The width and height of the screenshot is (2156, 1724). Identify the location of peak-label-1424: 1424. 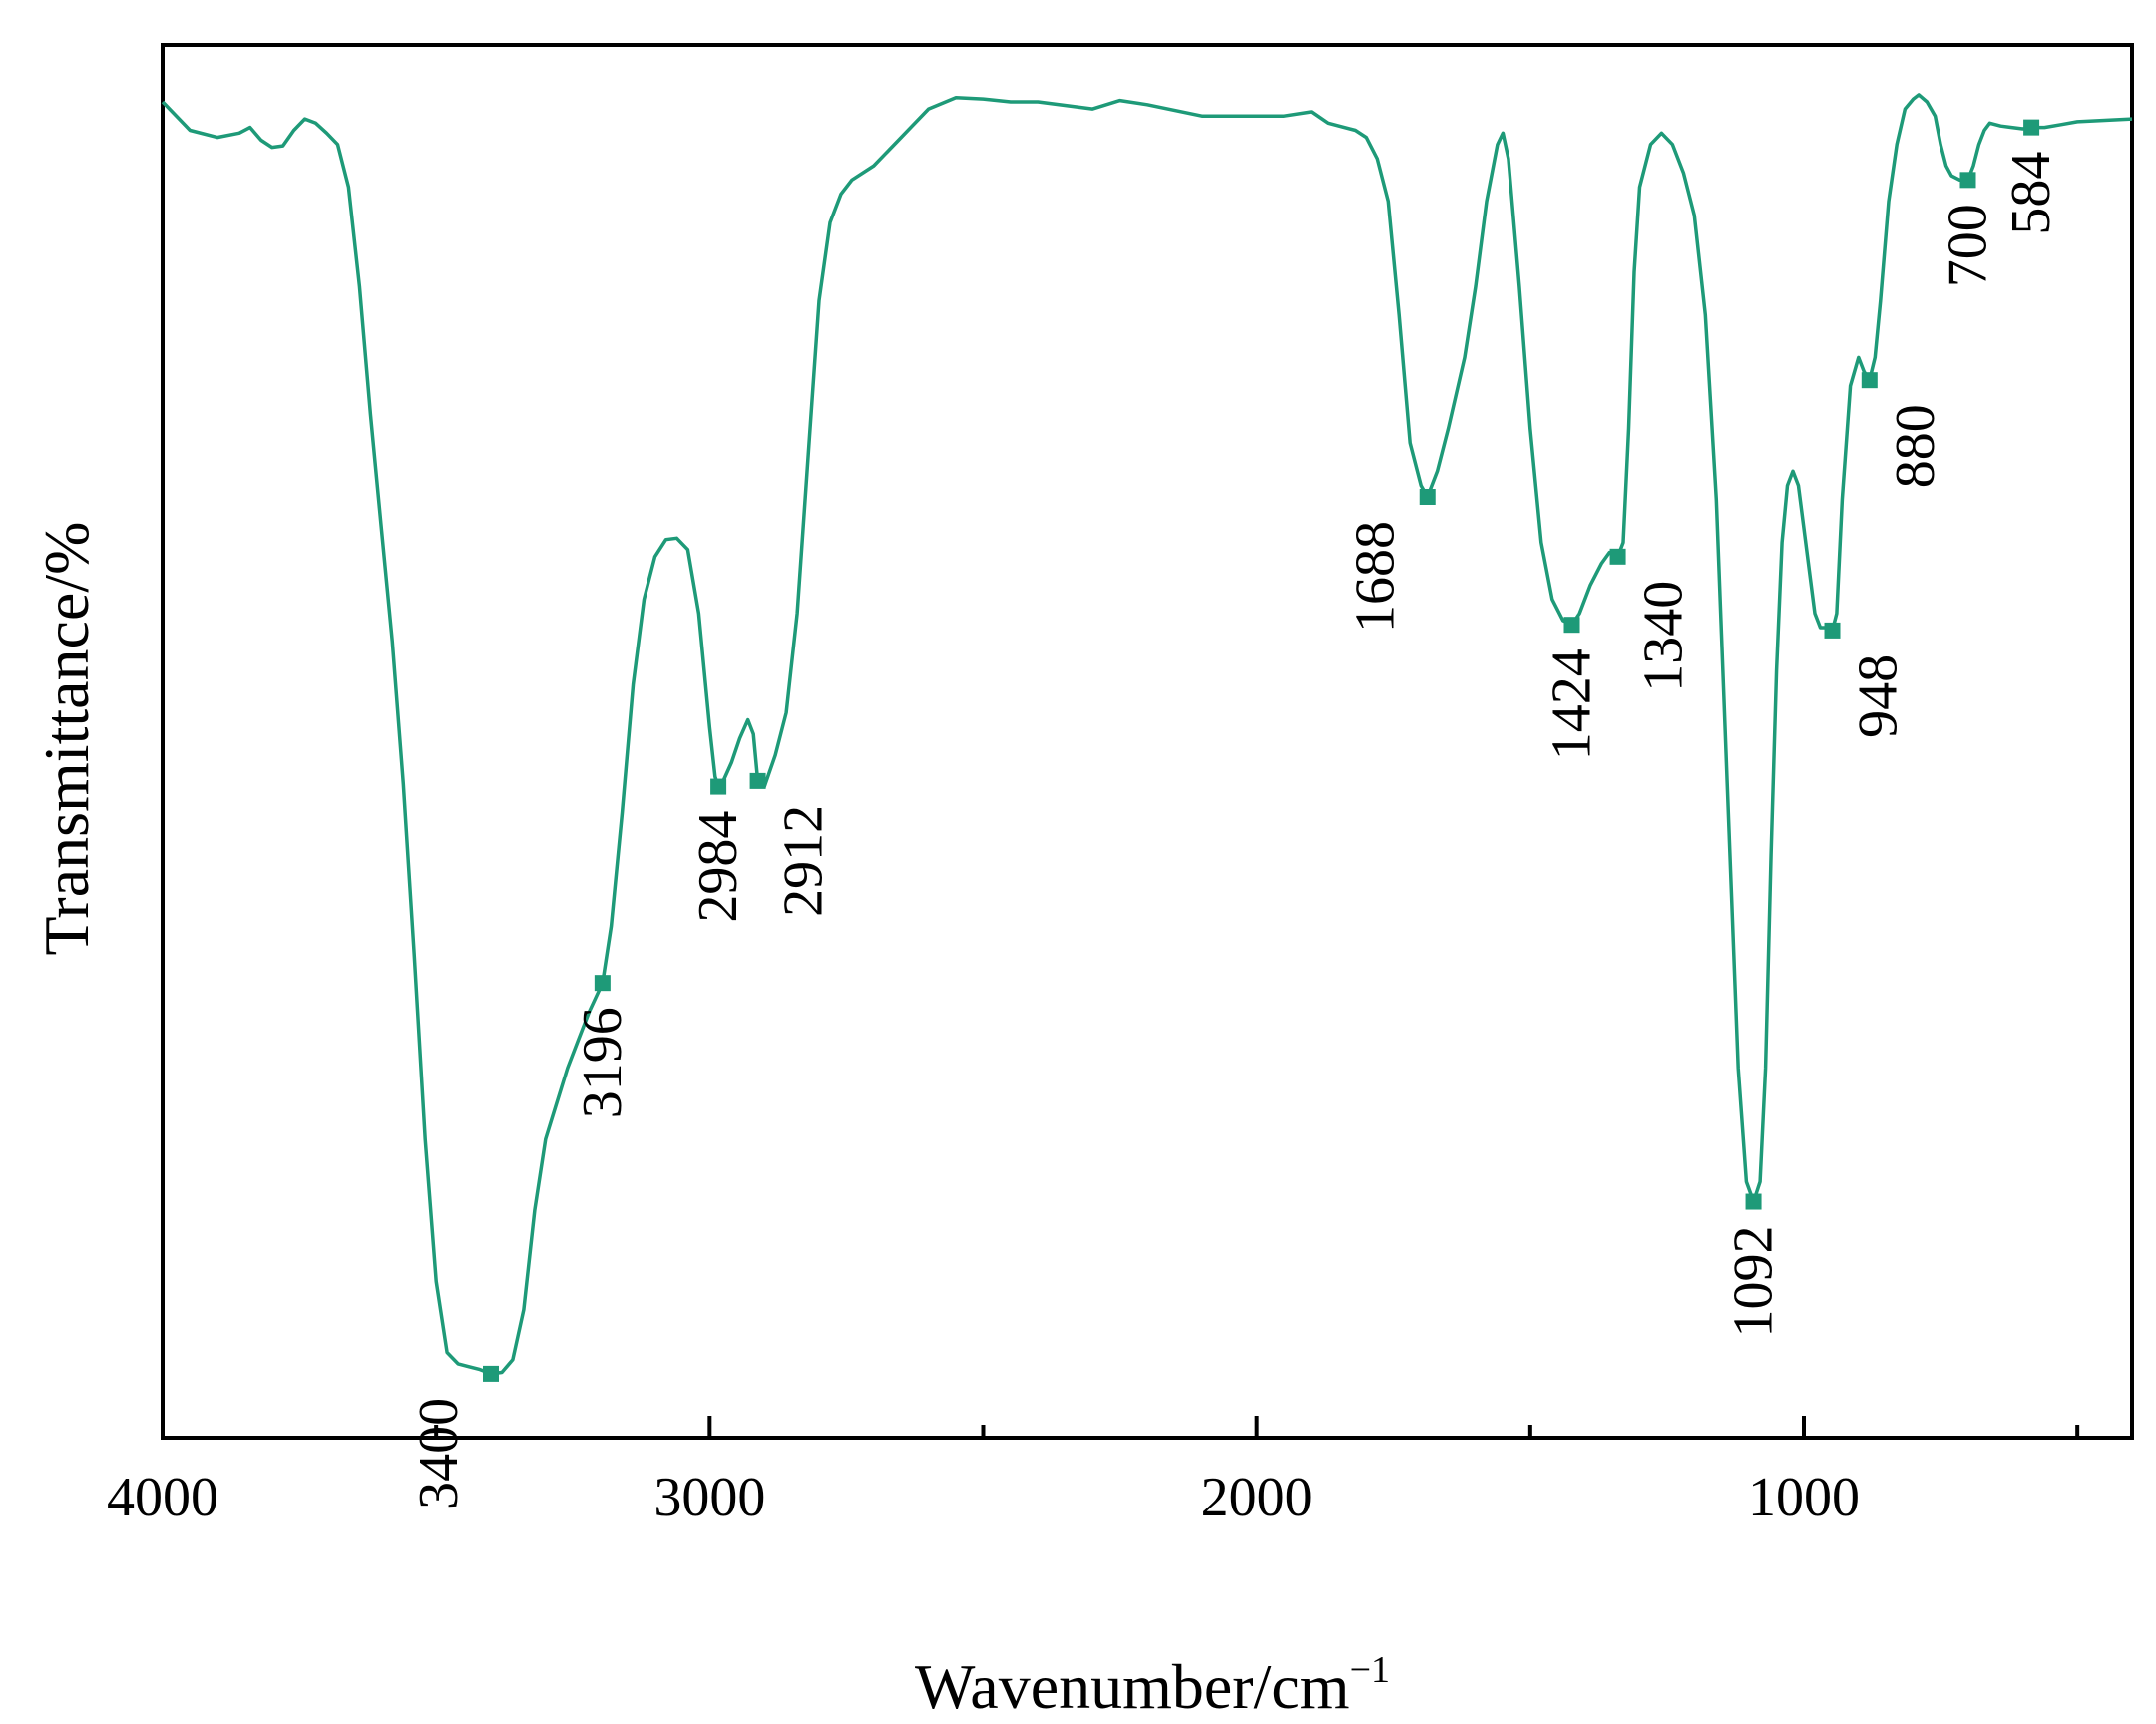
(1572, 704).